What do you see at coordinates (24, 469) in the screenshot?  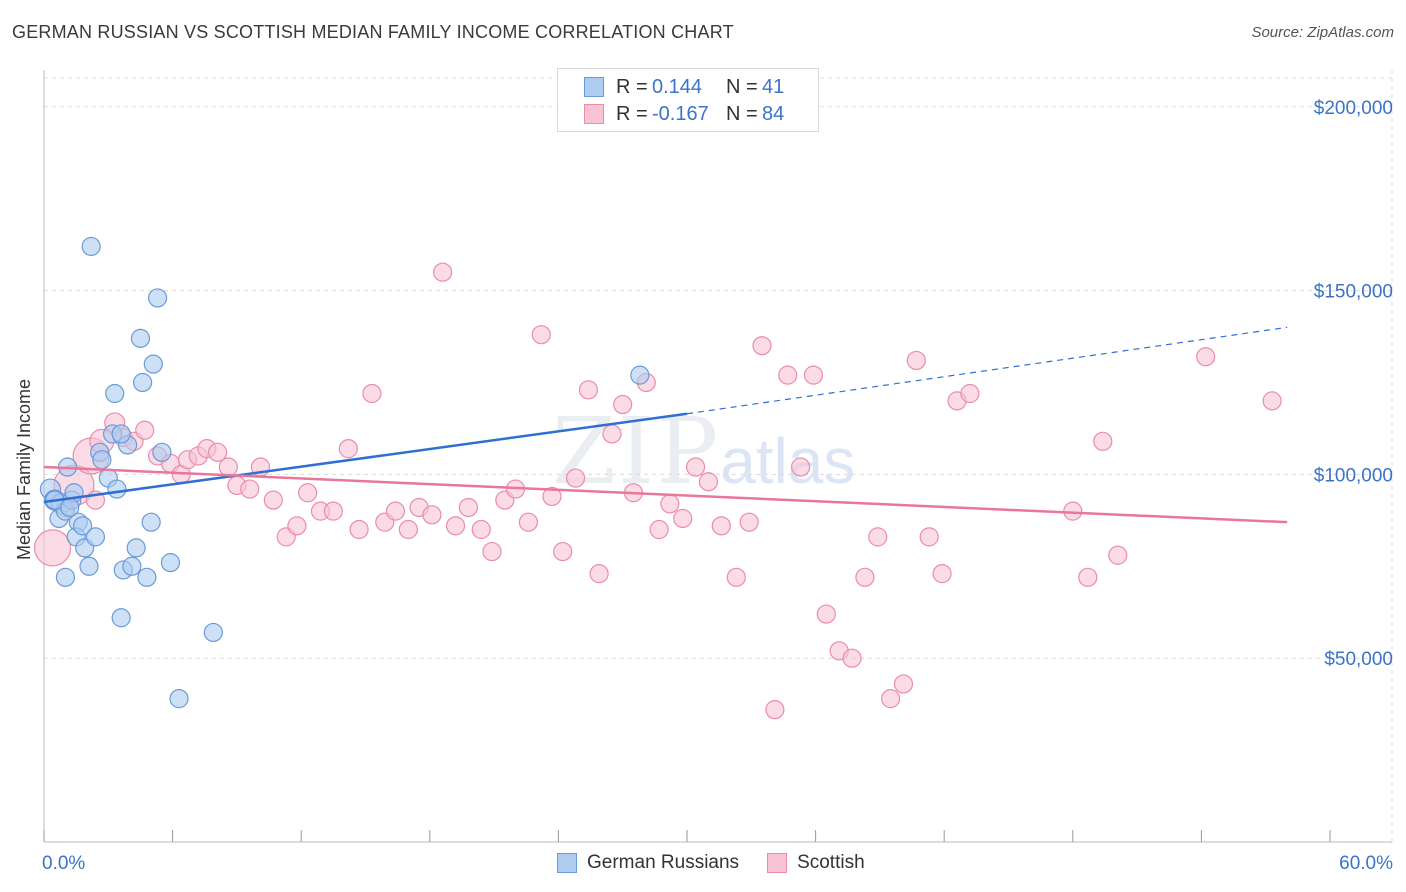 I see `y-axis-title: Median Family Income` at bounding box center [24, 469].